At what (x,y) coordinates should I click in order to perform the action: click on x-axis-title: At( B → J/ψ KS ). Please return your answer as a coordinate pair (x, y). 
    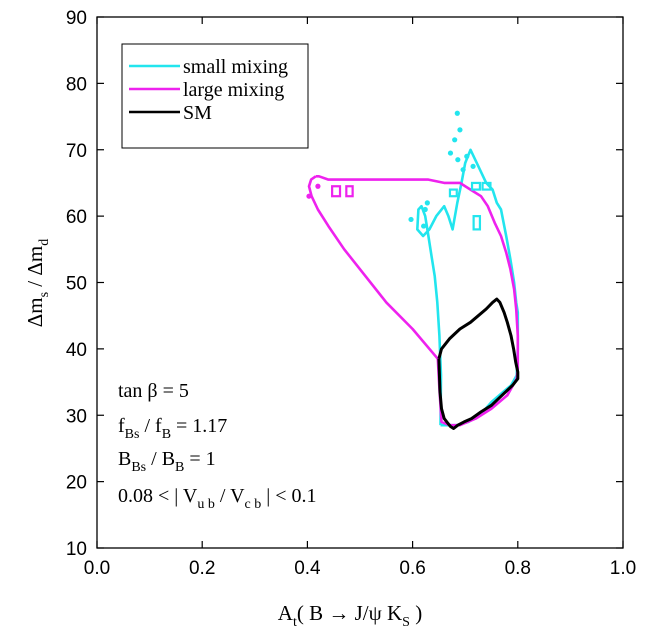
    Looking at the image, I should click on (350, 615).